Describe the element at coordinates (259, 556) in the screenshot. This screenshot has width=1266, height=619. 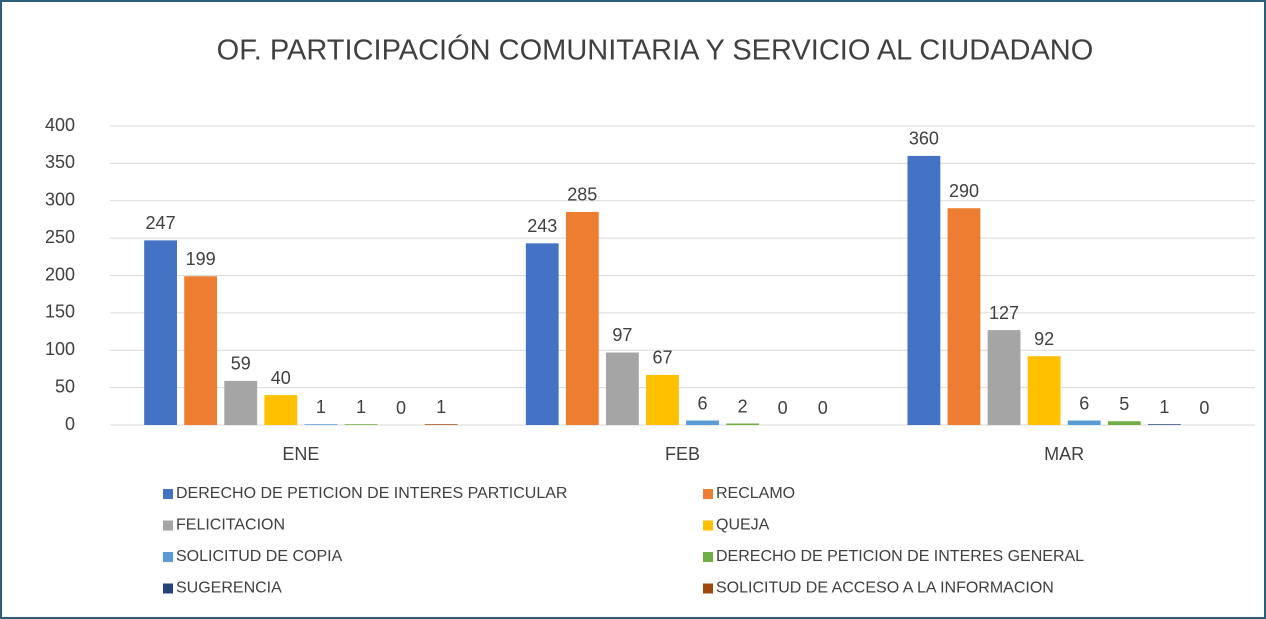
I see `legend-label: SOLICITUD DE COPIA` at that location.